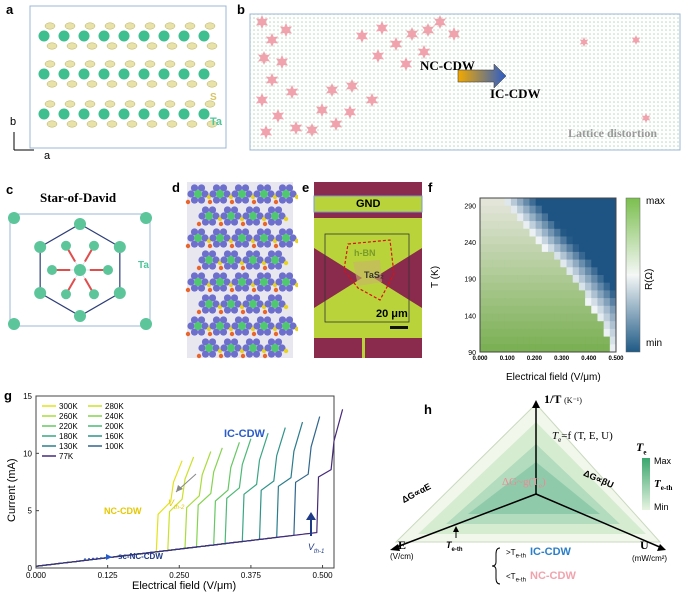 The height and width of the screenshot is (594, 685). What do you see at coordinates (470, 243) in the screenshot?
I see `f-ytick: 240` at bounding box center [470, 243].